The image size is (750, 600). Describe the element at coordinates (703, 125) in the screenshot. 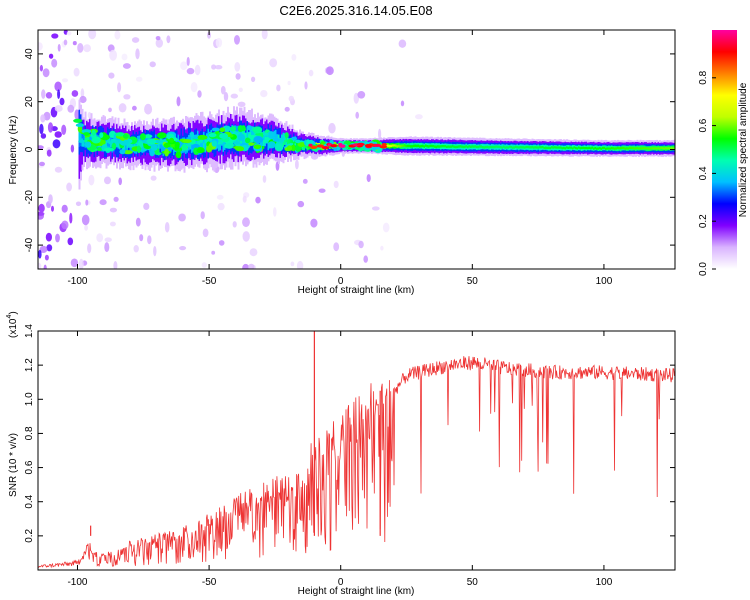

I see `colorbar-tick-label: 0.6` at that location.